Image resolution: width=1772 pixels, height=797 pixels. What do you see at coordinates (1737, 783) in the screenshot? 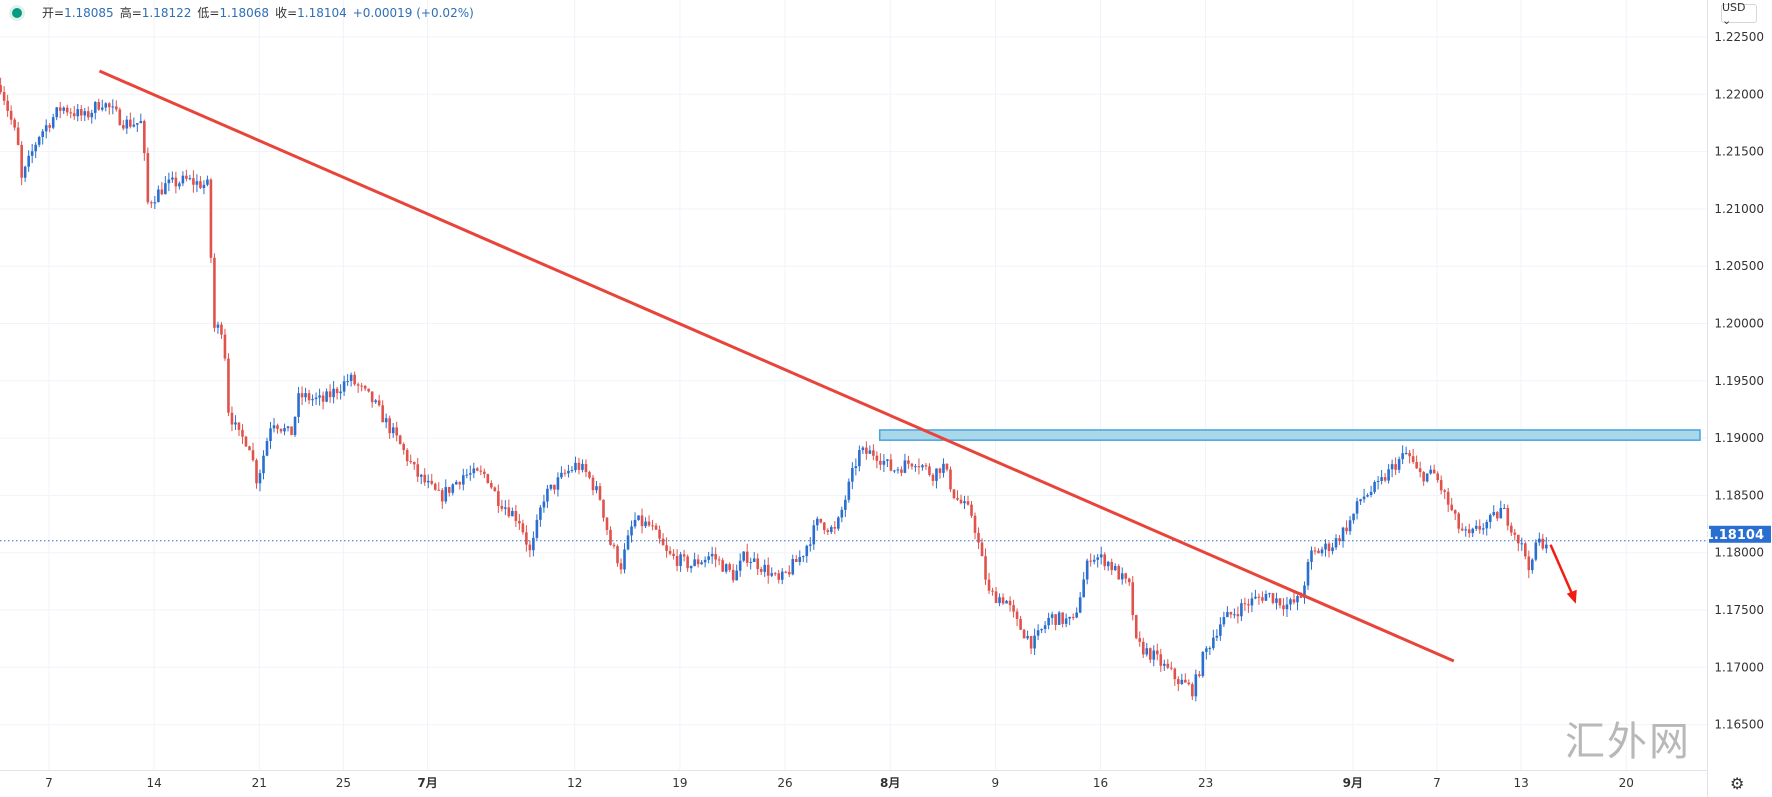
I see `gear-icon: ⚙` at bounding box center [1737, 783].